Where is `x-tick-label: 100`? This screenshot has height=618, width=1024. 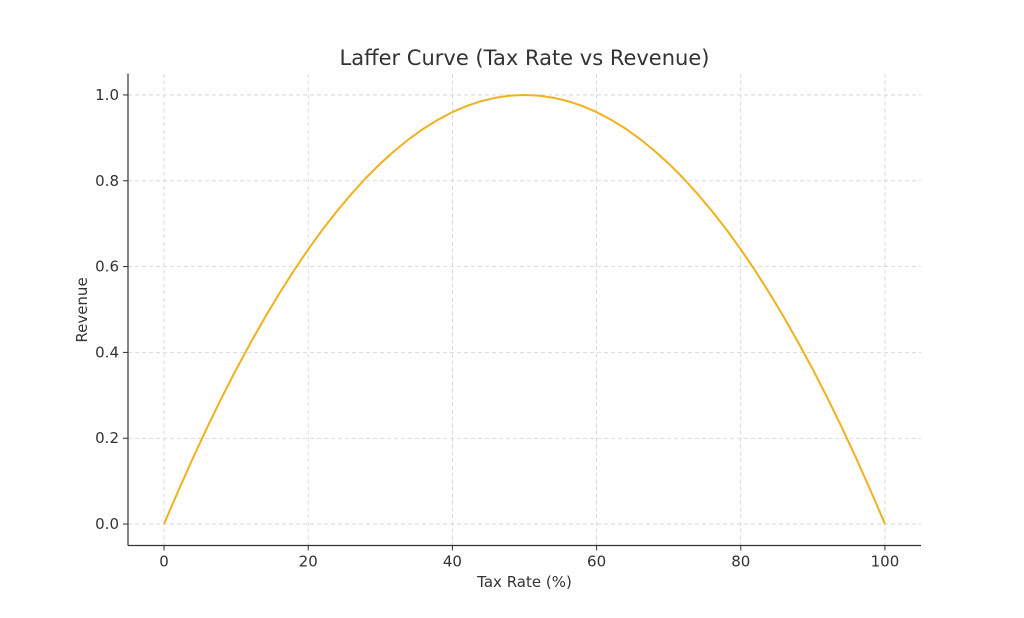
x-tick-label: 100 is located at coordinates (885, 562).